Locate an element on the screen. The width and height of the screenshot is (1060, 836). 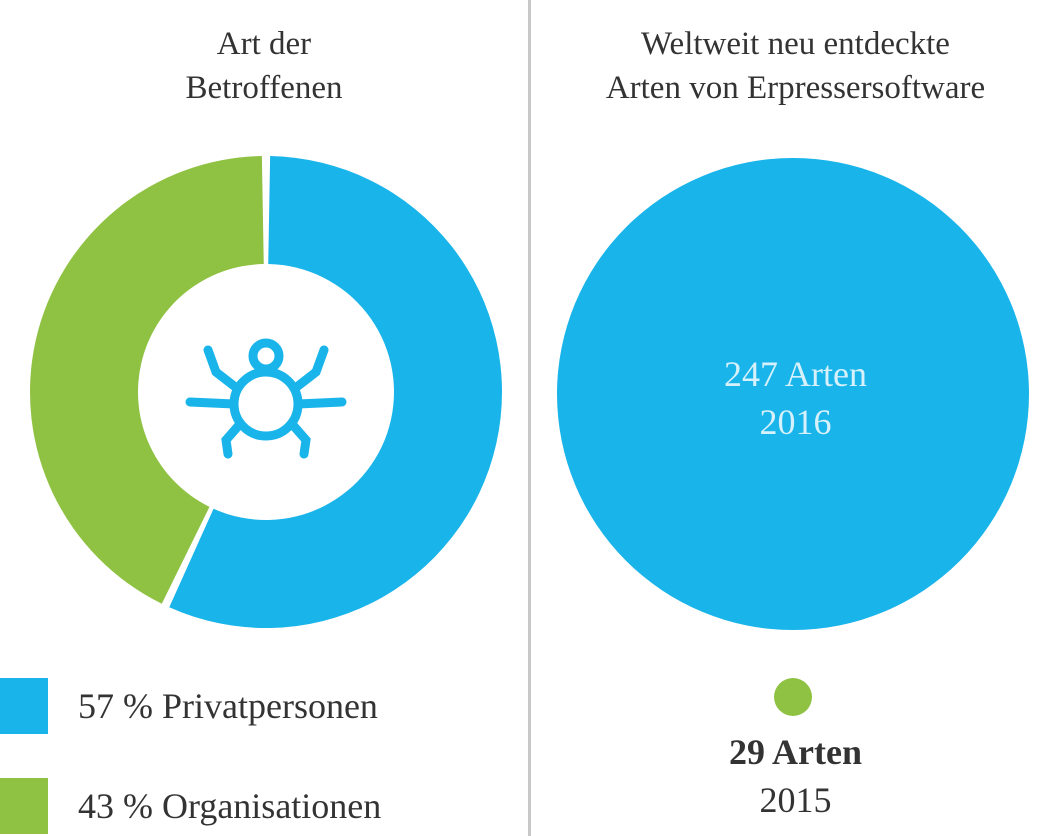
legend-item-organisationen: 43 % Organisationen is located at coordinates (190, 806).